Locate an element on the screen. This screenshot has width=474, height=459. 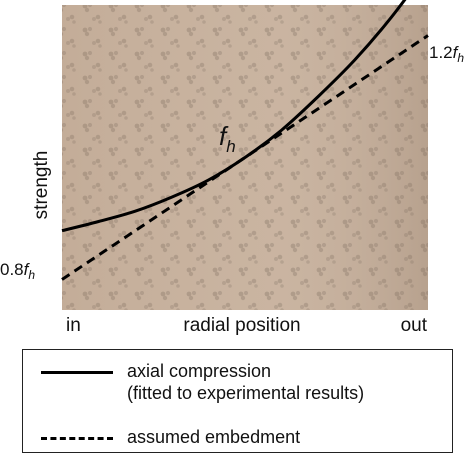
high-sub: h is located at coordinates (460, 58).